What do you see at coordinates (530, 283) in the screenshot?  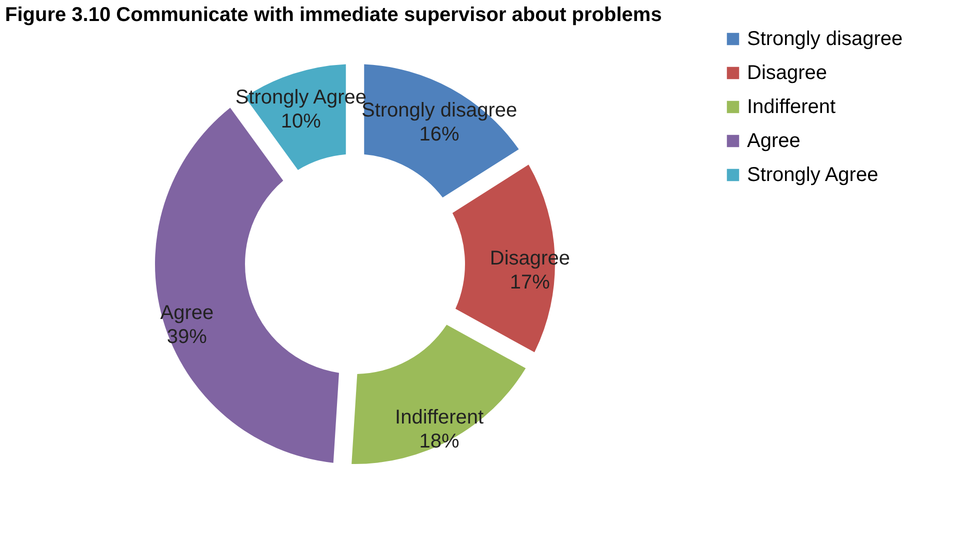 I see `data-label: 17%` at bounding box center [530, 283].